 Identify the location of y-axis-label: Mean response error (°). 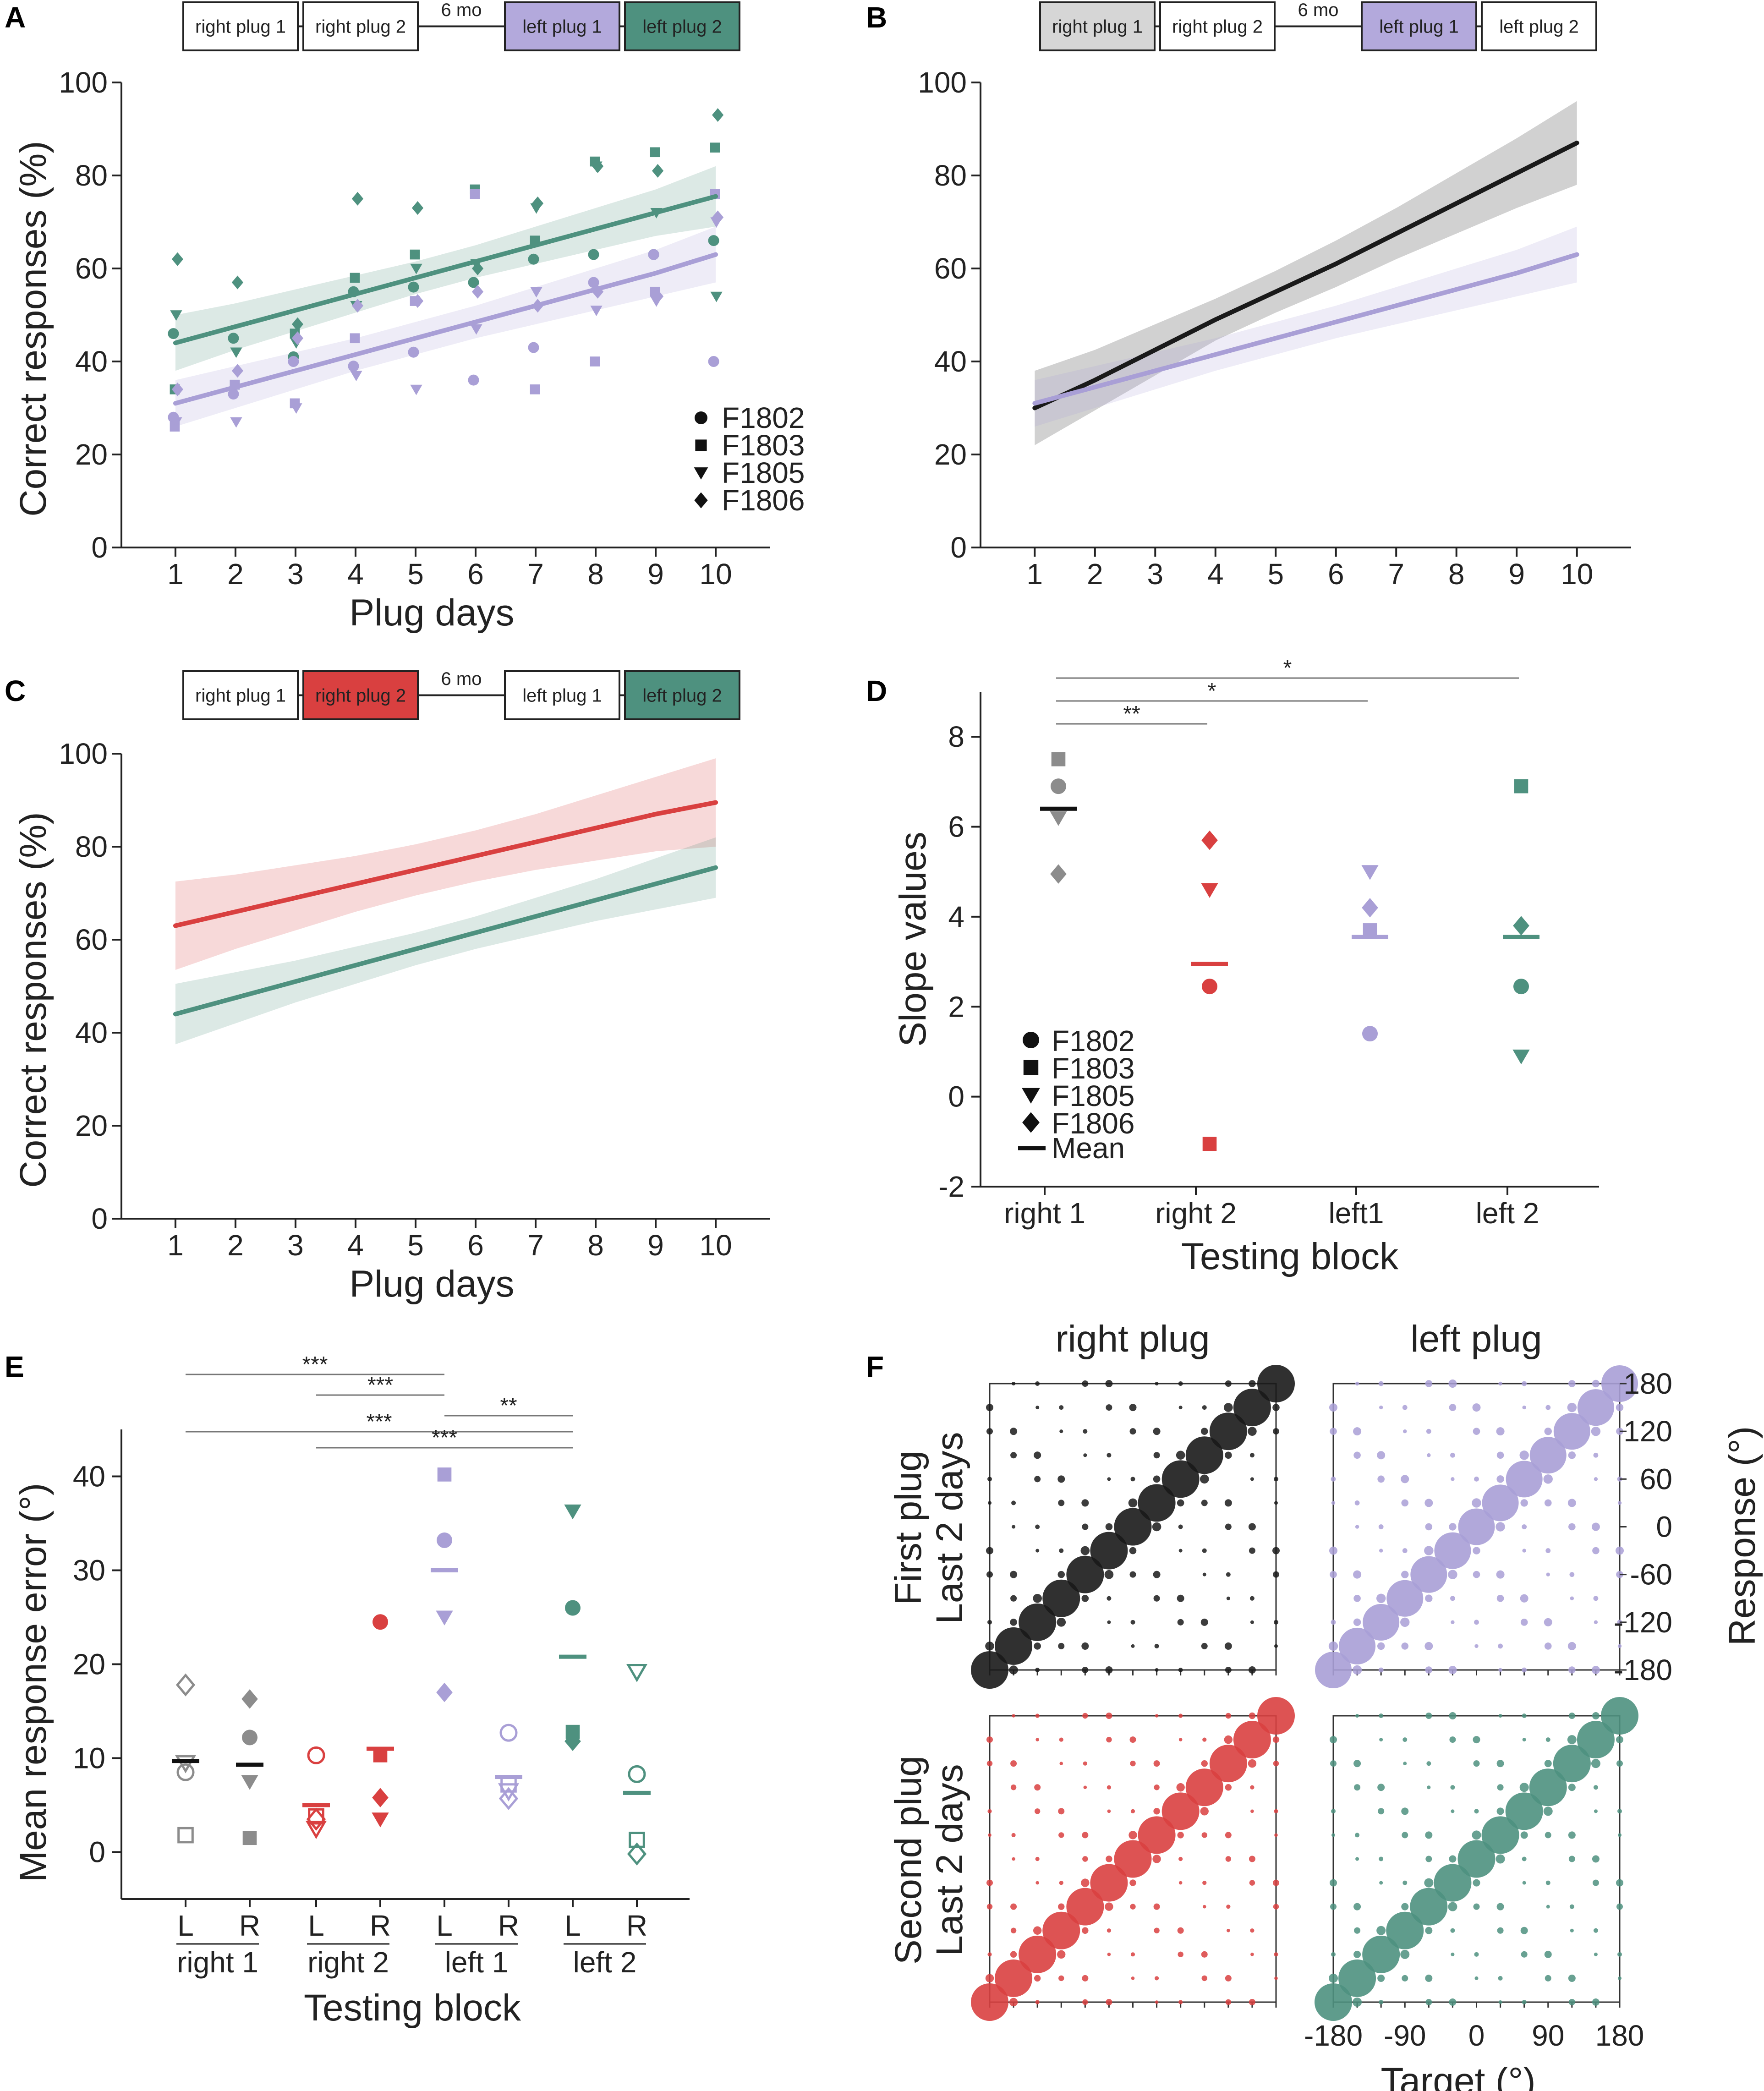
(33, 1682).